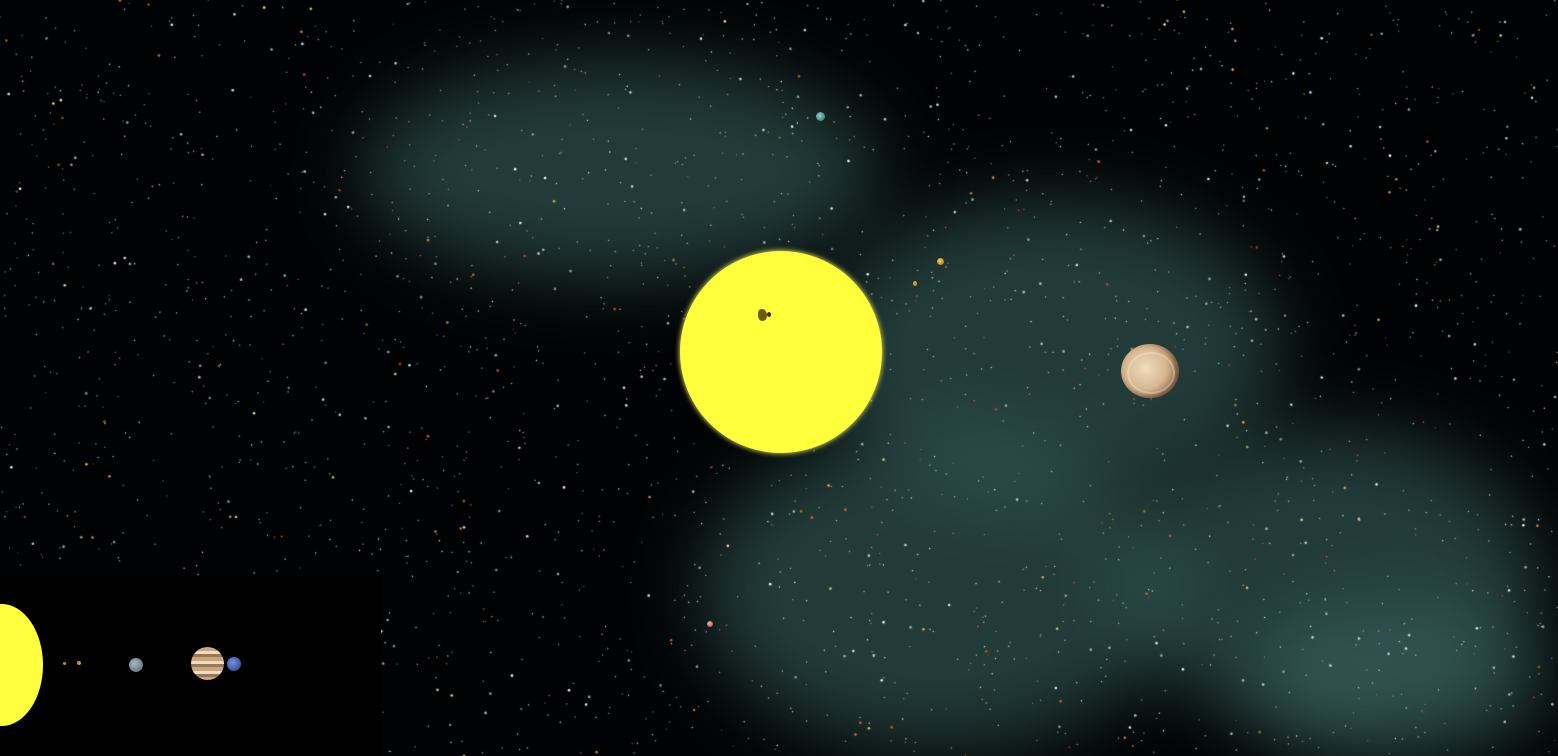 Image resolution: width=1558 pixels, height=756 pixels. What do you see at coordinates (136, 665) in the screenshot?
I see `minimap-earth` at bounding box center [136, 665].